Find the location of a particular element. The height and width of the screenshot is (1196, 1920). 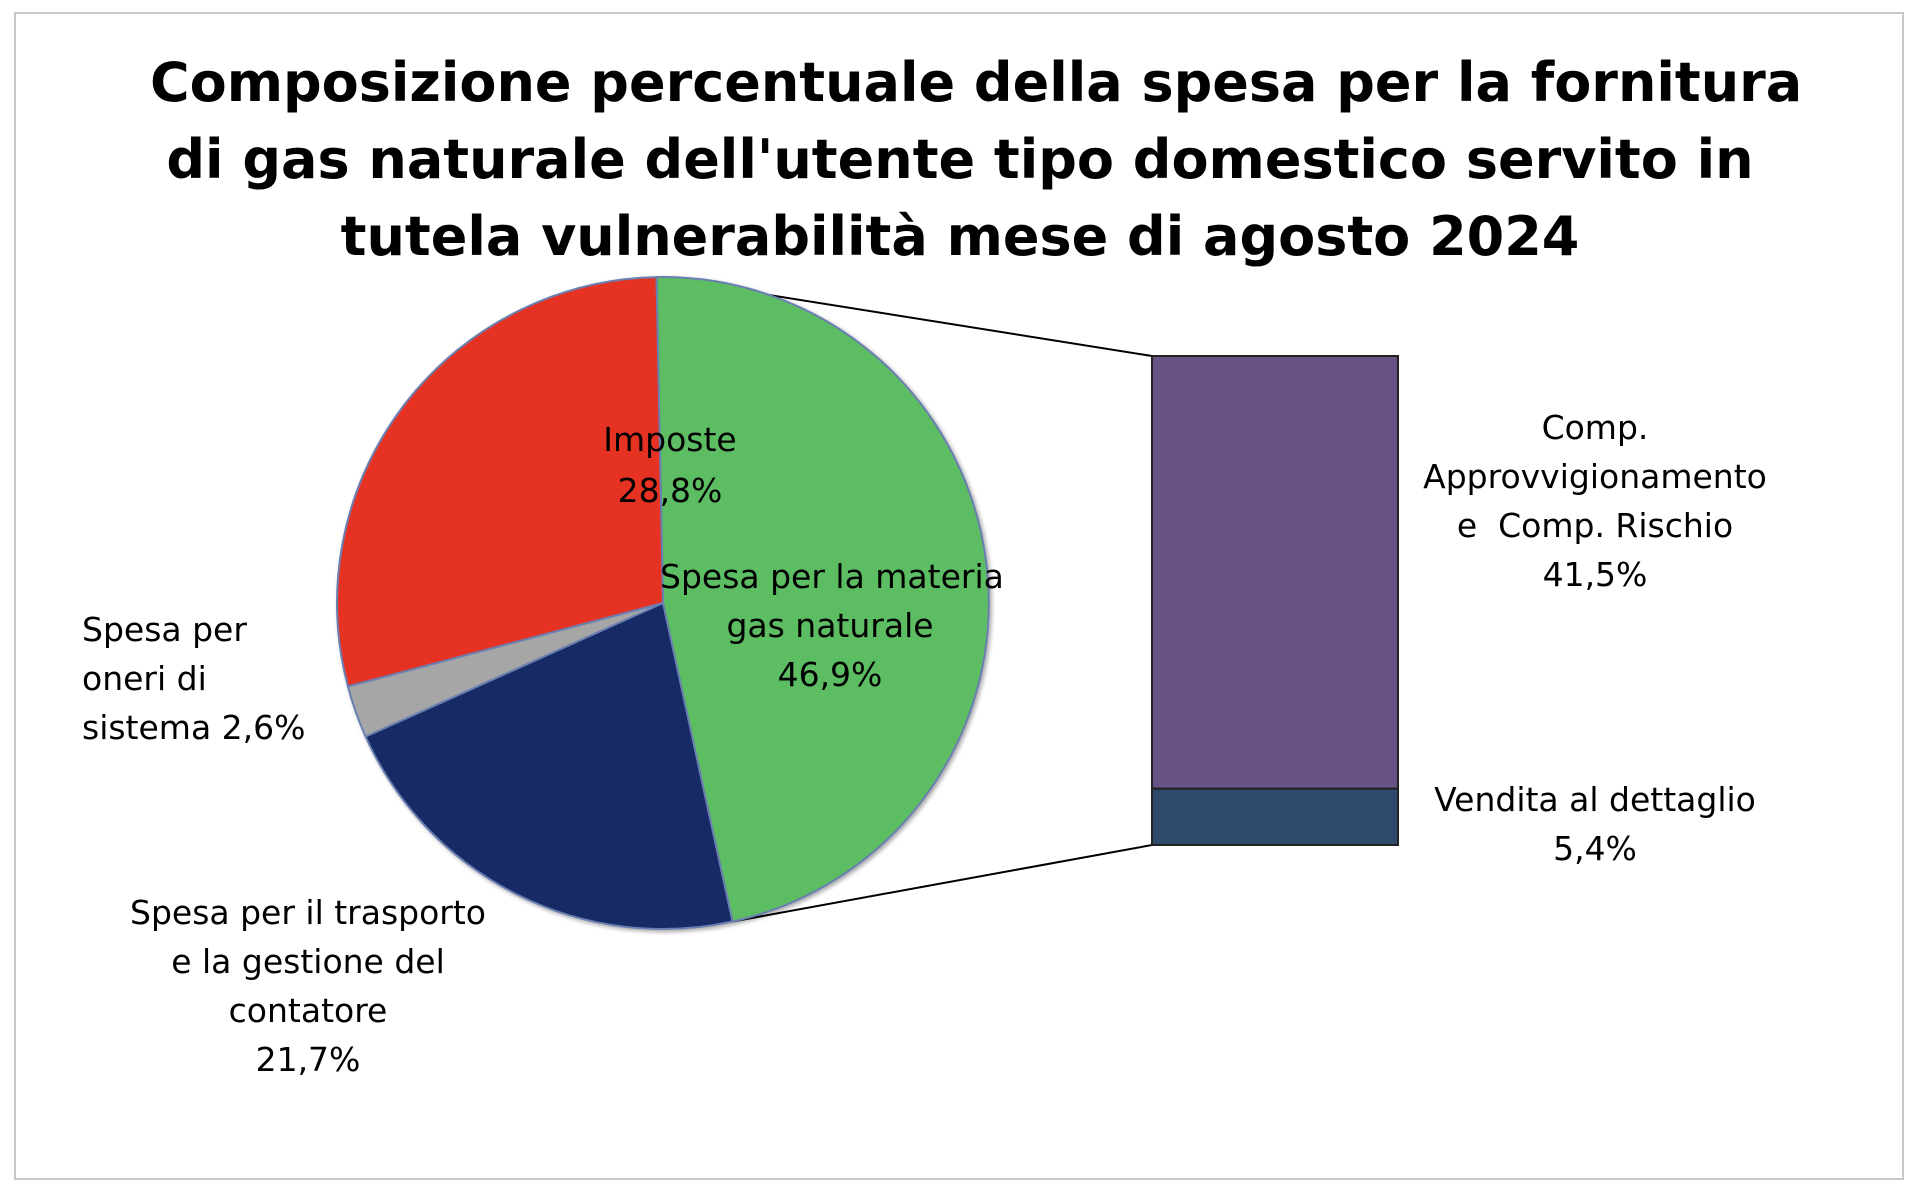

label-materia-value: 46,9% is located at coordinates (830, 674).